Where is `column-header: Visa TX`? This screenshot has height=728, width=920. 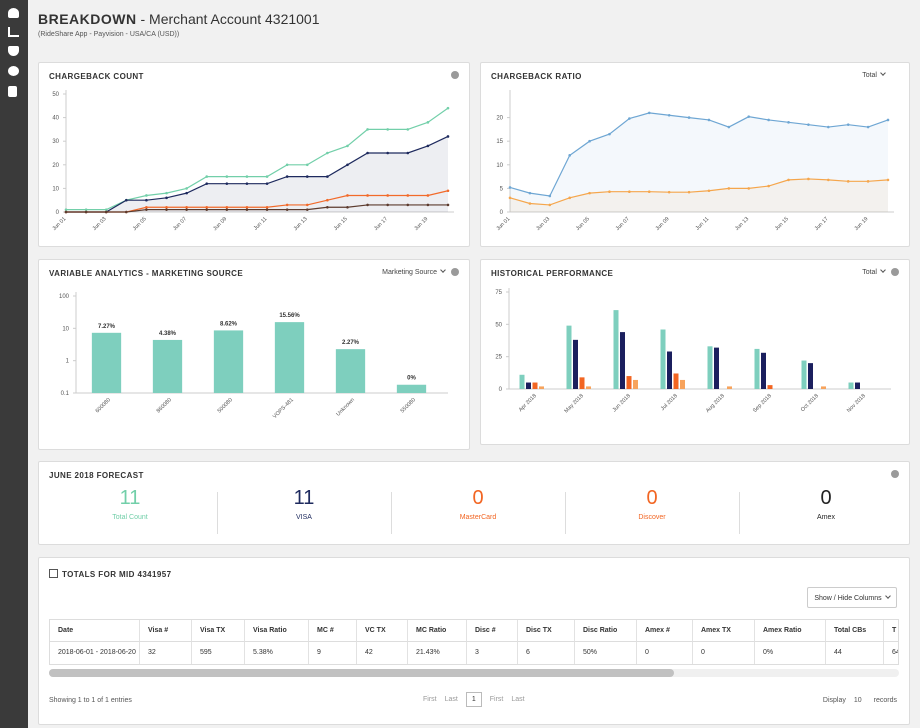
column-header: Visa TX is located at coordinates (218, 631).